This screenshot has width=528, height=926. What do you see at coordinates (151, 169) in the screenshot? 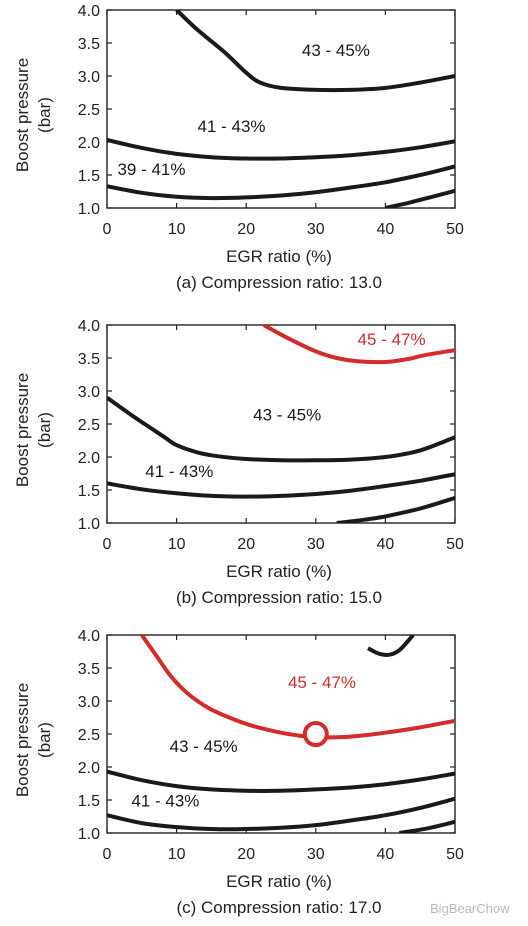
I see `contour-label: 39 - 41%` at bounding box center [151, 169].